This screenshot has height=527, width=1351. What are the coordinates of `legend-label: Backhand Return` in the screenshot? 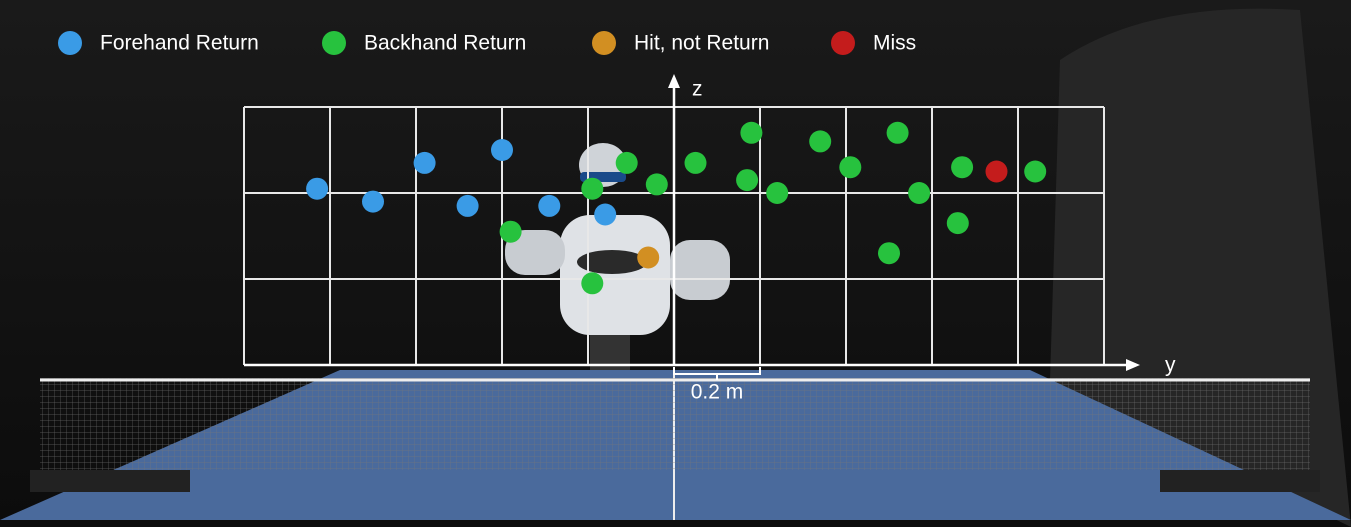 It's located at (445, 43).